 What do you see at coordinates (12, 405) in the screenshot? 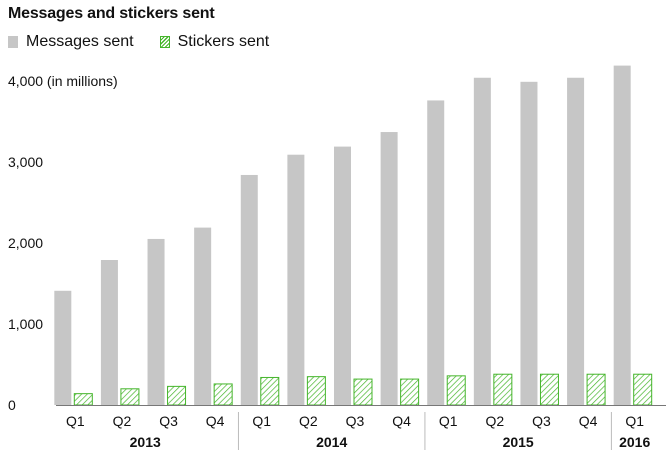
I see `y-tick-label: 0` at bounding box center [12, 405].